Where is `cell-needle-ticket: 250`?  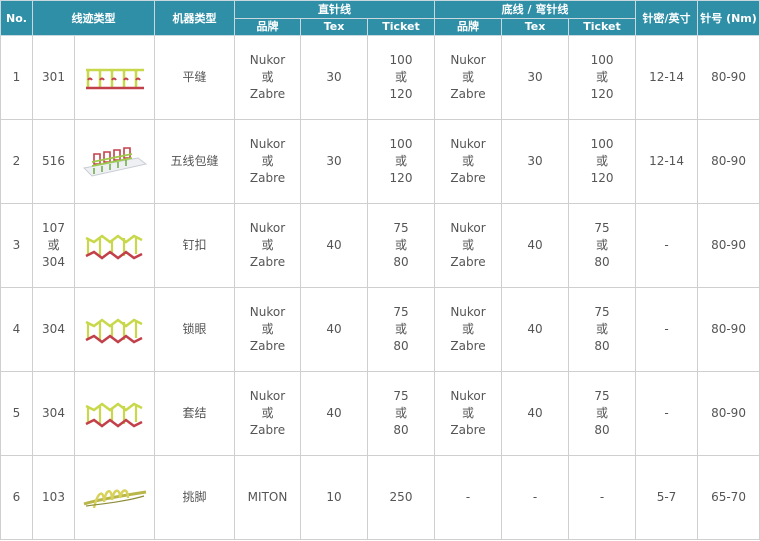 cell-needle-ticket: 250 is located at coordinates (401, 497).